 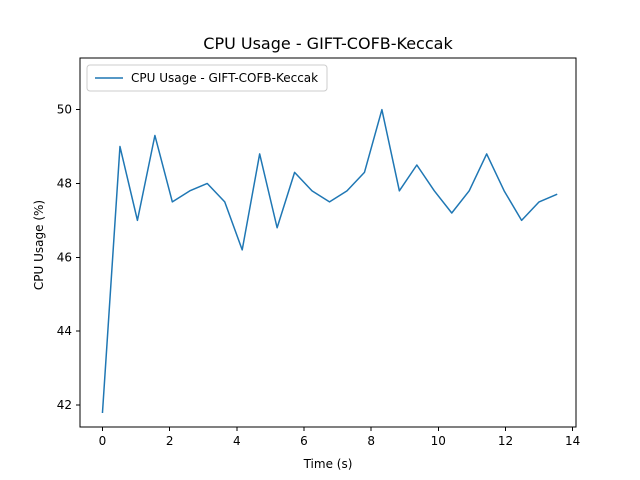 What do you see at coordinates (505, 441) in the screenshot?
I see `x-tick-label: 12` at bounding box center [505, 441].